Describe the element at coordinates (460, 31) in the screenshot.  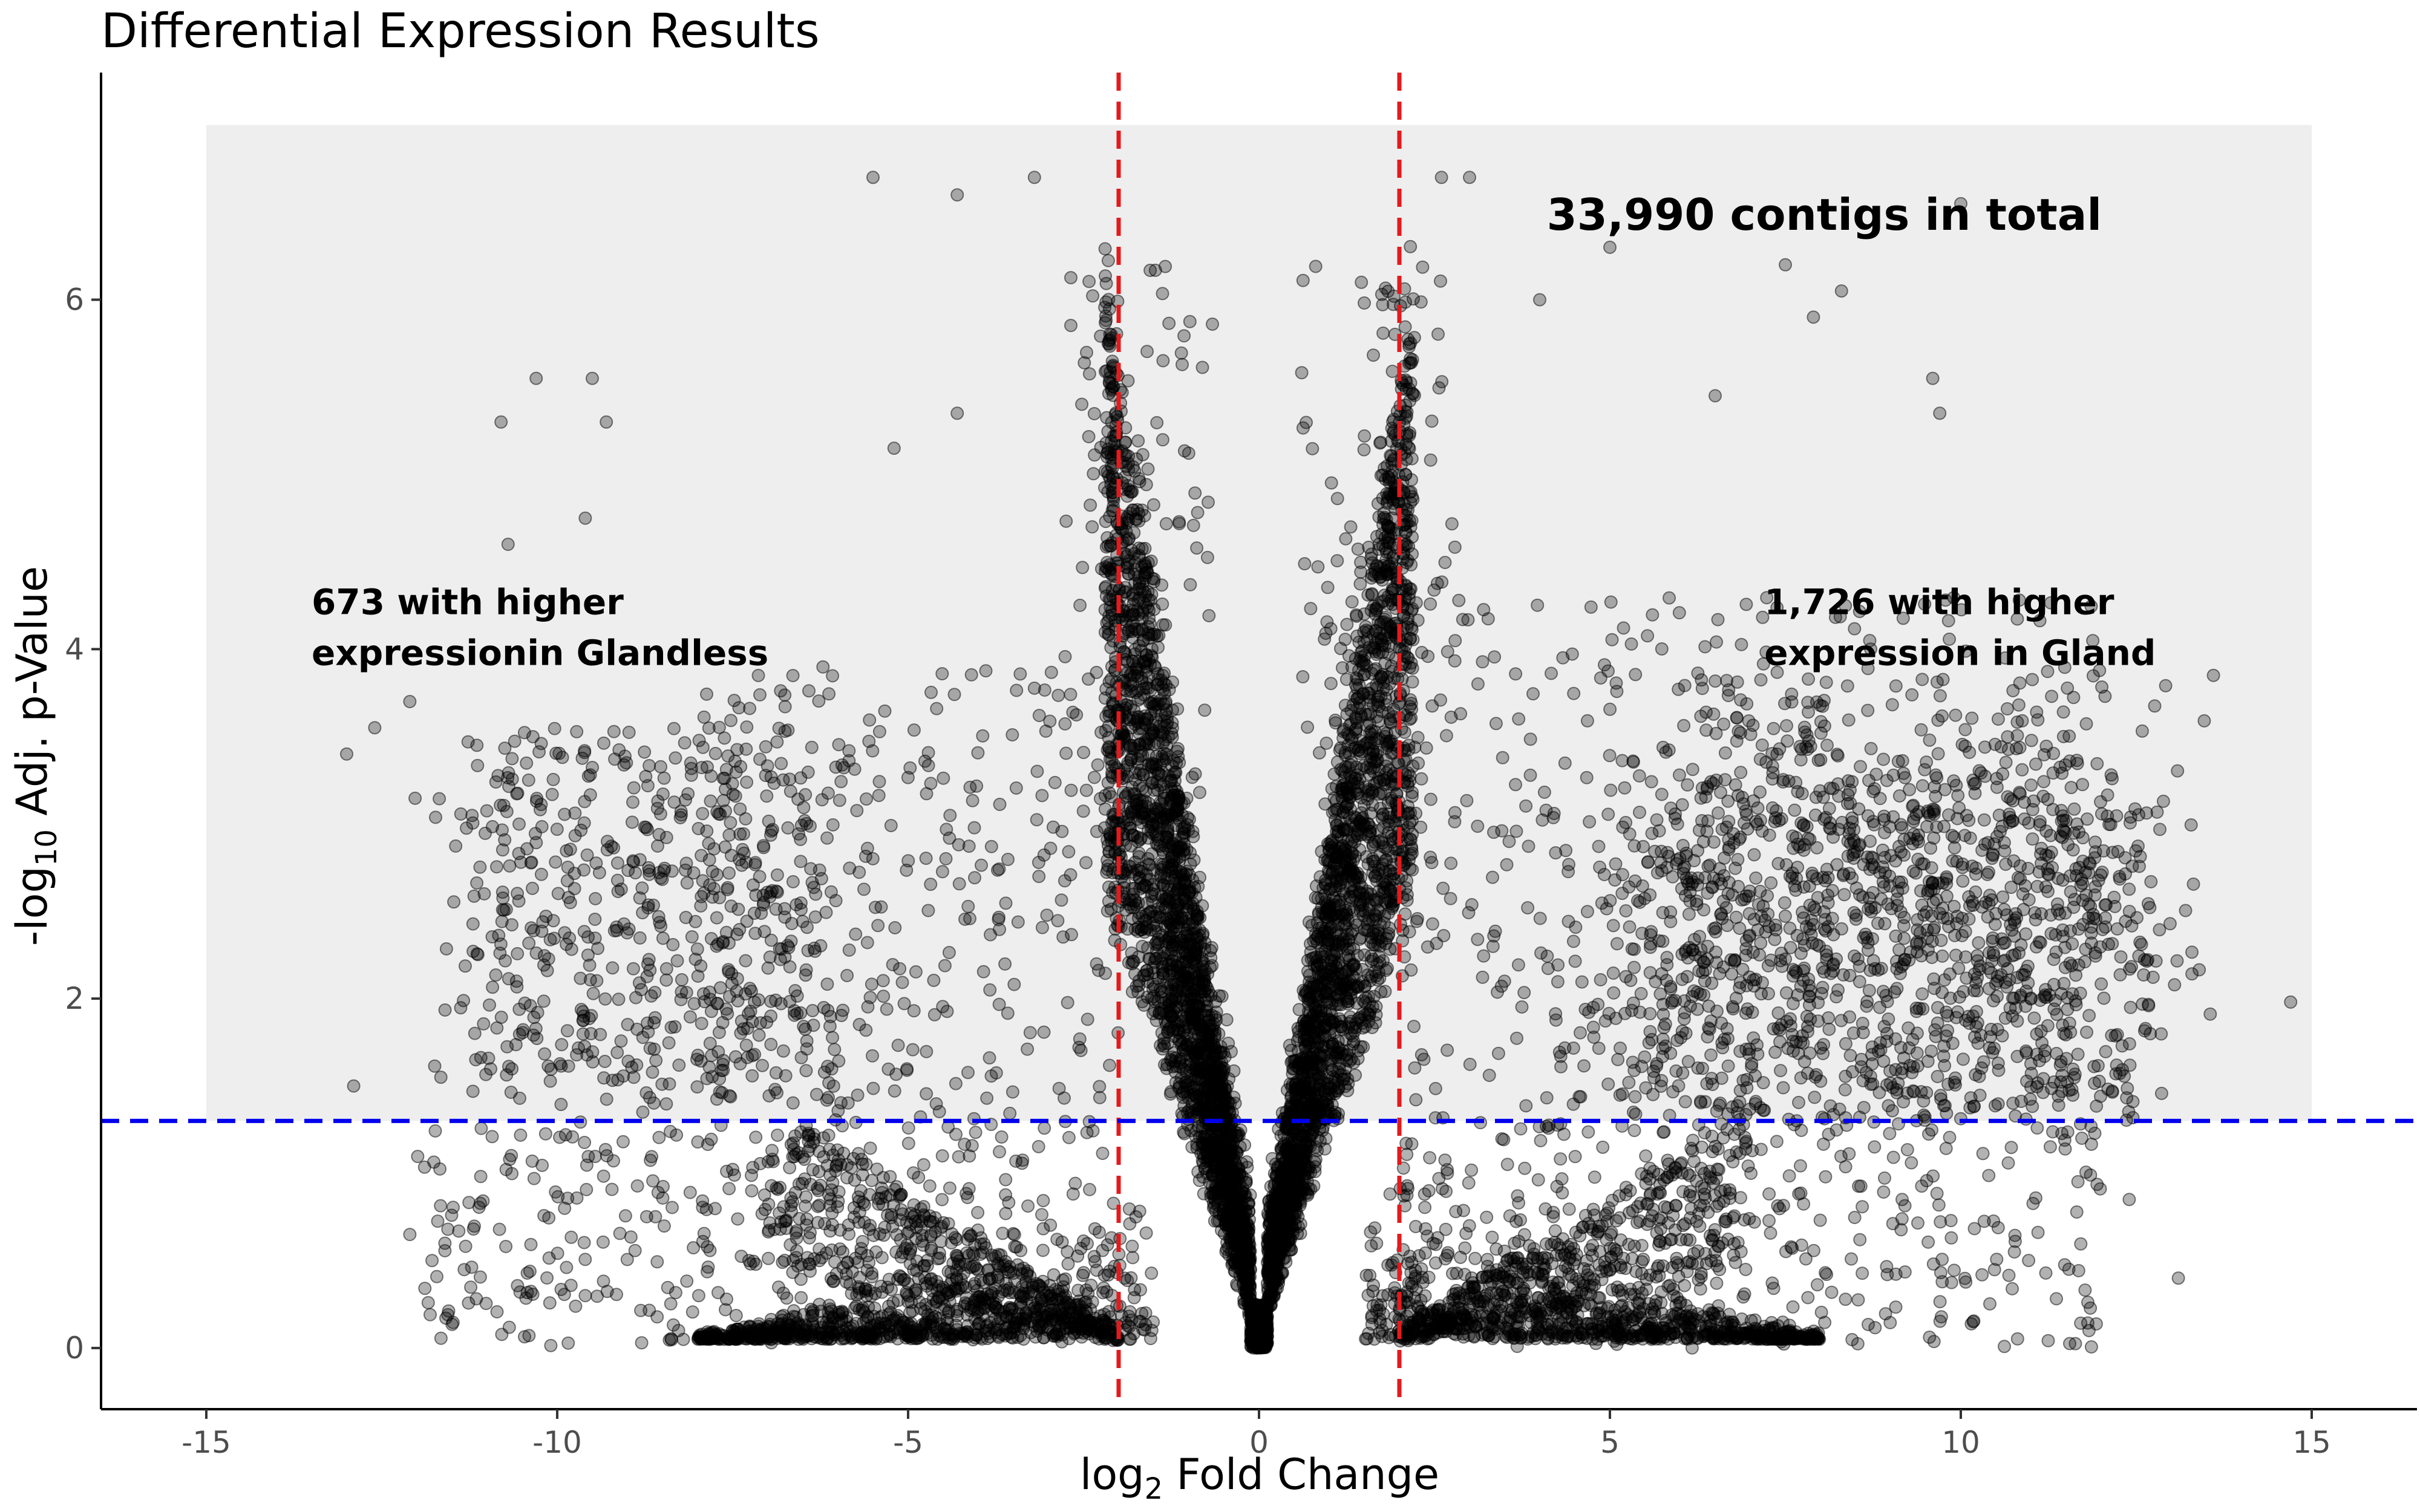
I see `chart-title: Differential Expression Results` at that location.